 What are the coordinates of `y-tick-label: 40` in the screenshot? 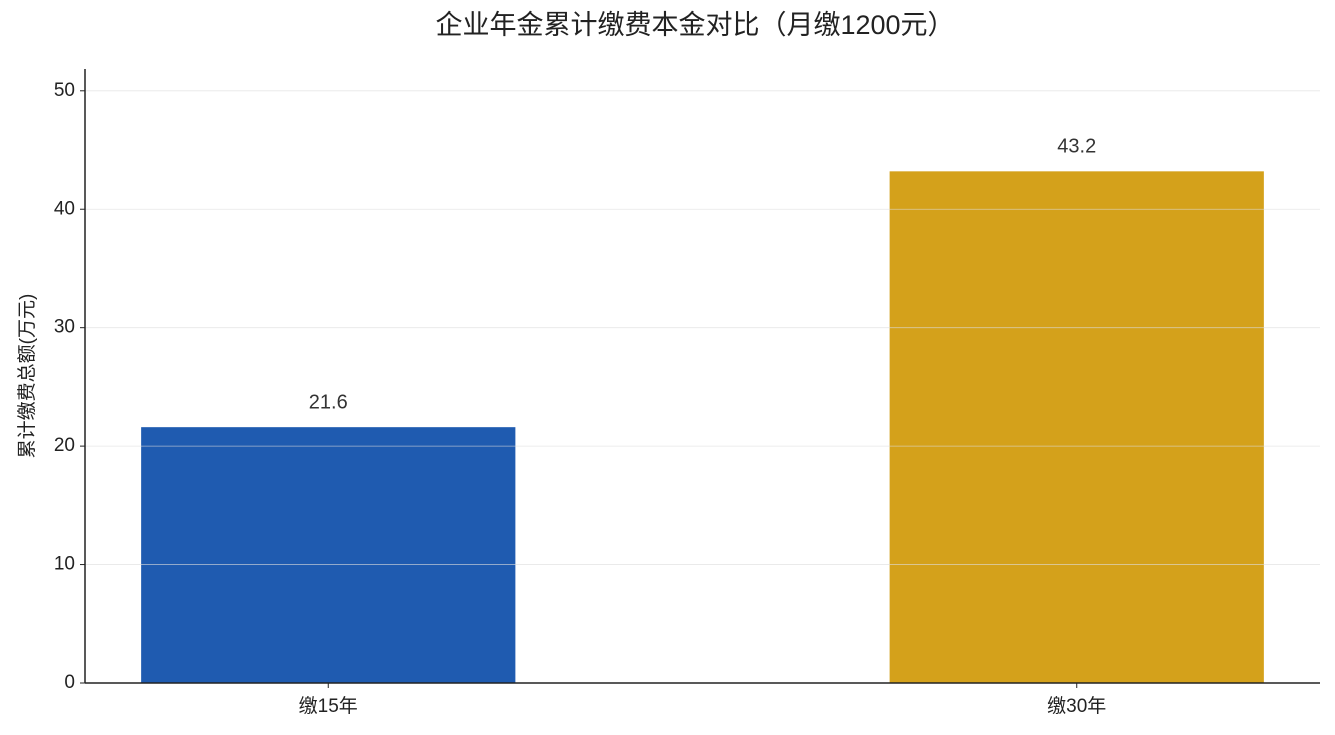 It's located at (64, 208).